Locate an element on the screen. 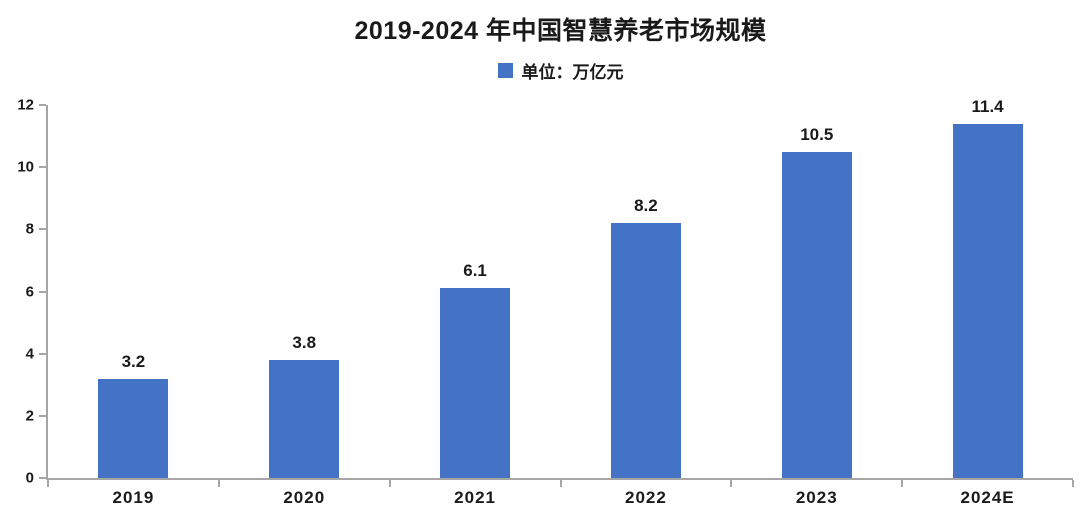 This screenshot has width=1080, height=510. x-axis-label: 2023 is located at coordinates (816, 497).